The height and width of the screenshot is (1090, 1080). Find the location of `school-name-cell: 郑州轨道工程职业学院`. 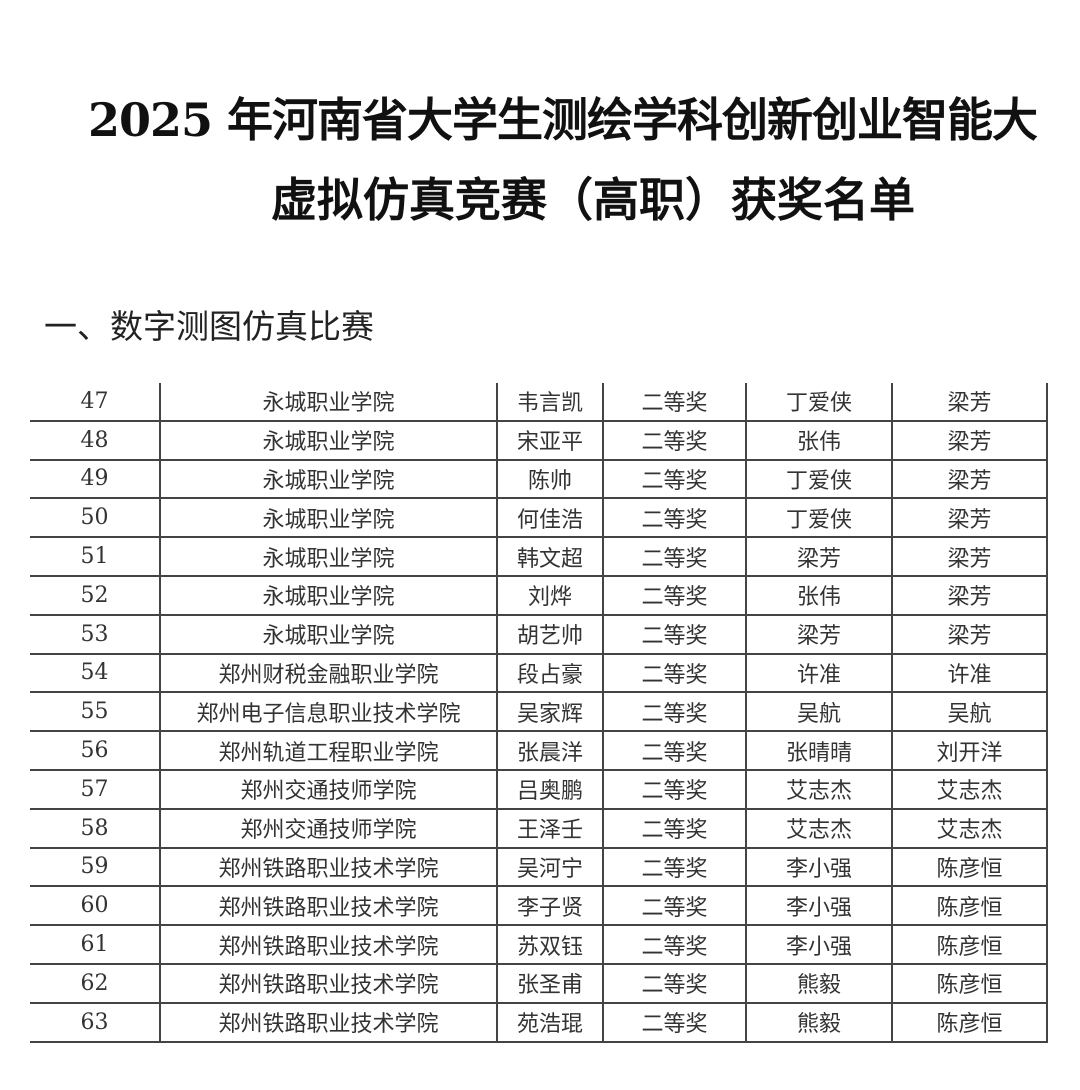

school-name-cell: 郑州轨道工程职业学院 is located at coordinates (328, 750).